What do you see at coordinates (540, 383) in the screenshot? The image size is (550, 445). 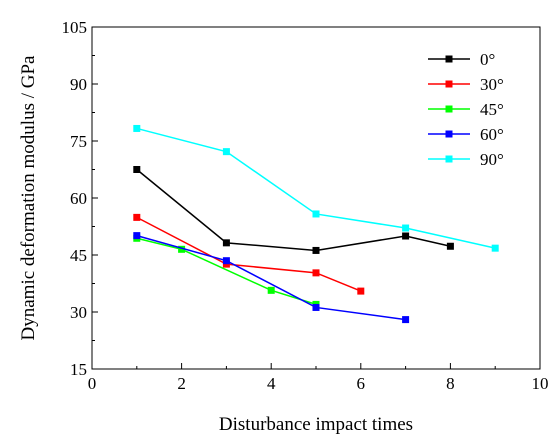 I see `x-tick-label: 10` at bounding box center [540, 383].